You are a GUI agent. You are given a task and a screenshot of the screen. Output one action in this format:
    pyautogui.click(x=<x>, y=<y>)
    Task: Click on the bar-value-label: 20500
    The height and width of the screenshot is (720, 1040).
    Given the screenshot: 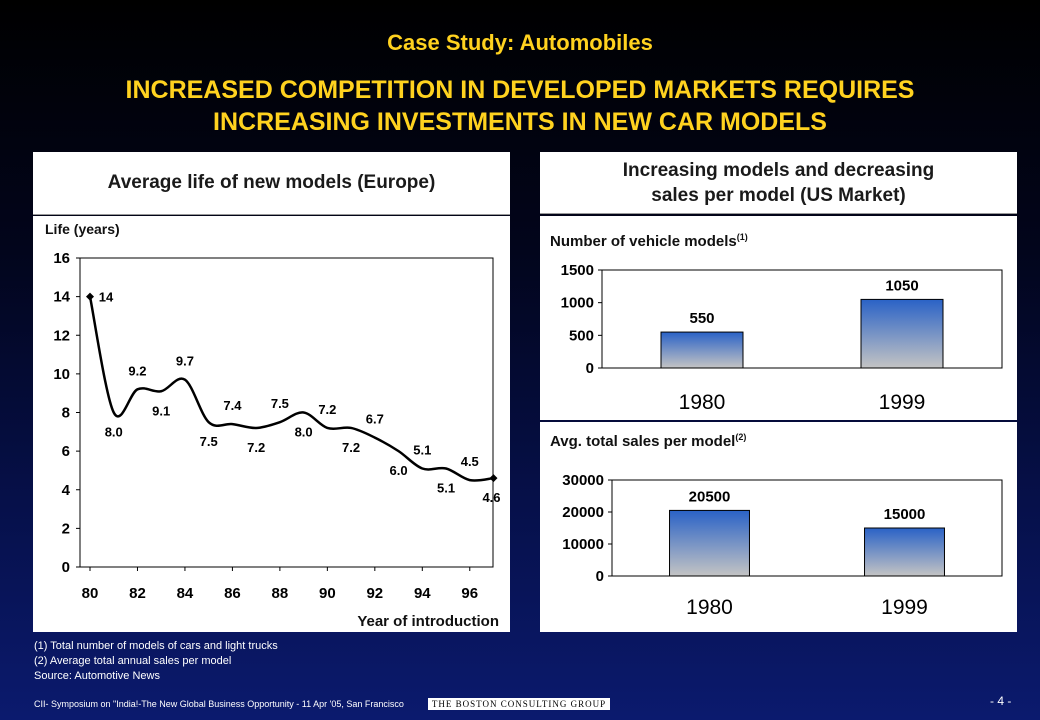 What is the action you would take?
    pyautogui.click(x=710, y=496)
    